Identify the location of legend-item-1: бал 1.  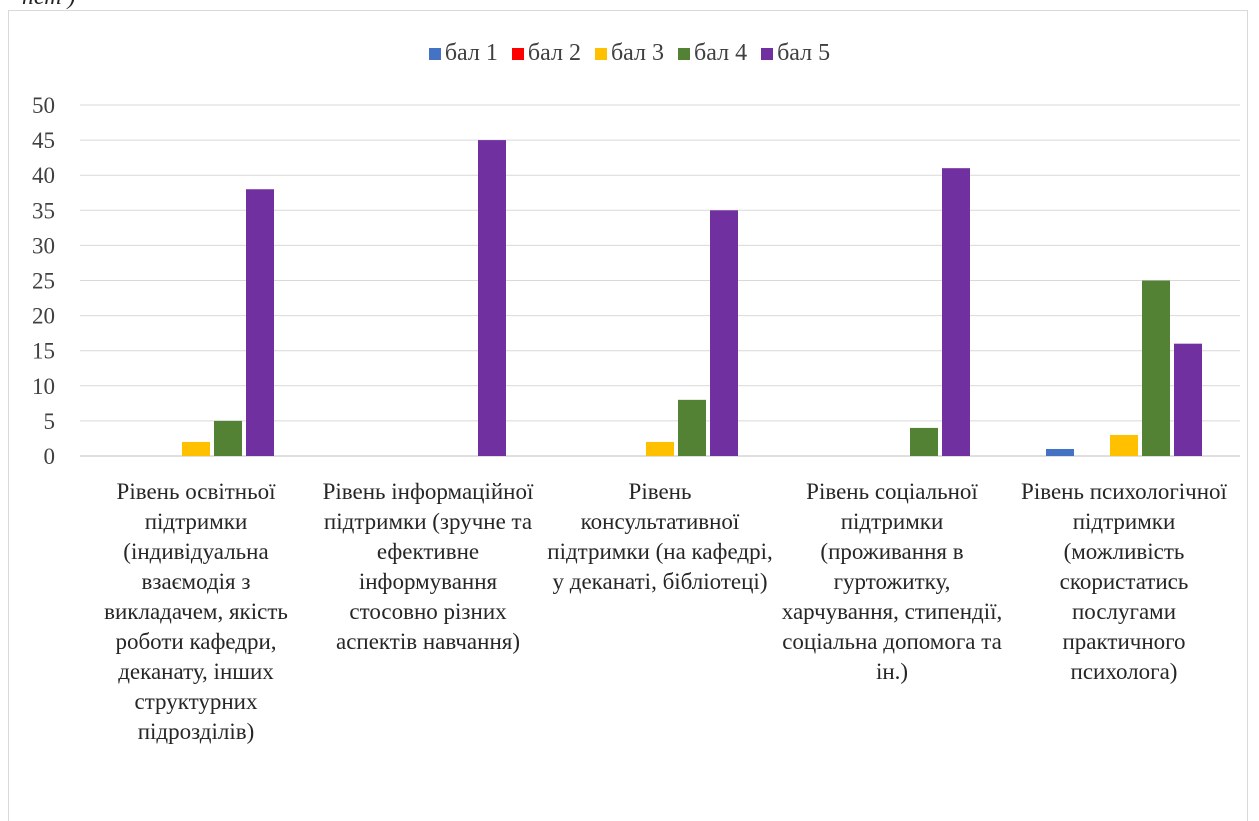
(463, 53).